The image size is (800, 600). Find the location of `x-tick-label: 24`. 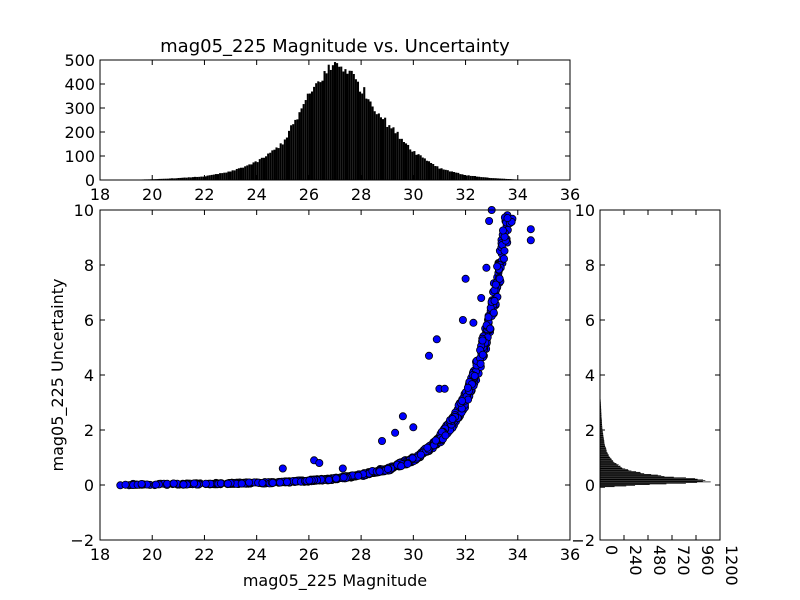

x-tick-label: 24 is located at coordinates (256, 194).